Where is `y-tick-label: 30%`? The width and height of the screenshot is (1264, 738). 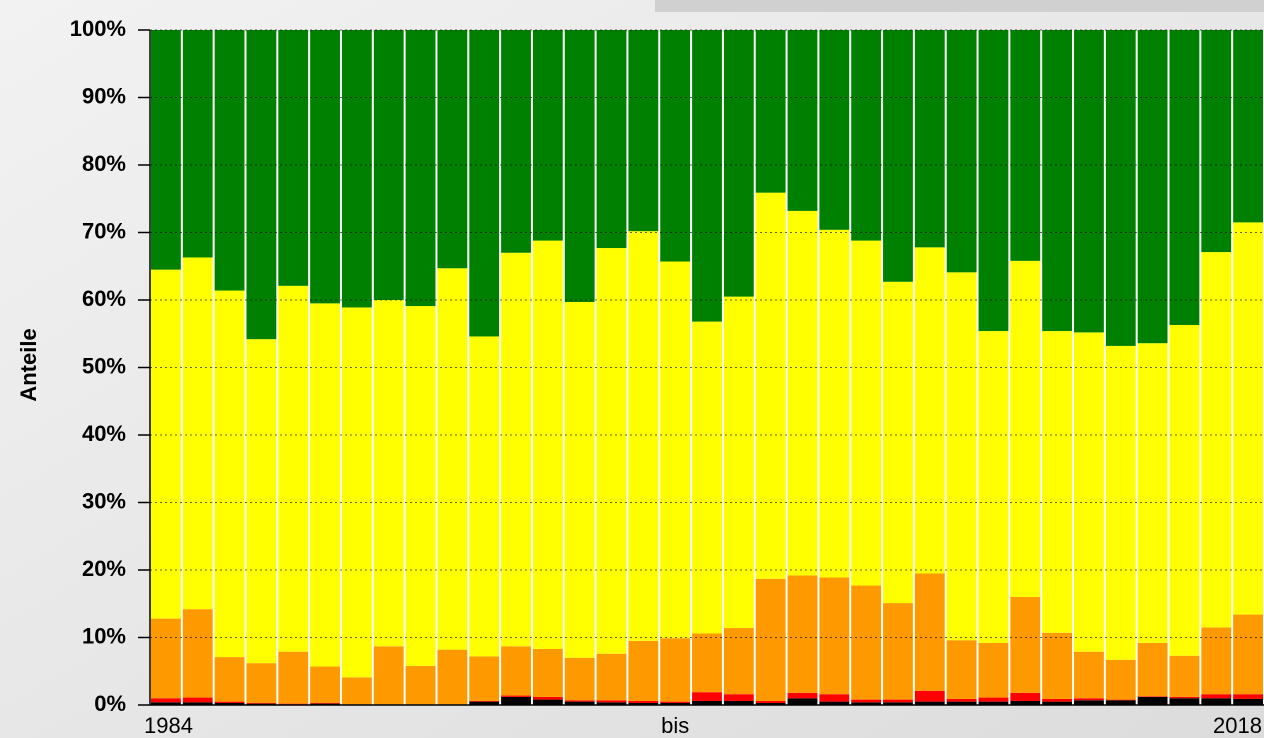 y-tick-label: 30% is located at coordinates (104, 500).